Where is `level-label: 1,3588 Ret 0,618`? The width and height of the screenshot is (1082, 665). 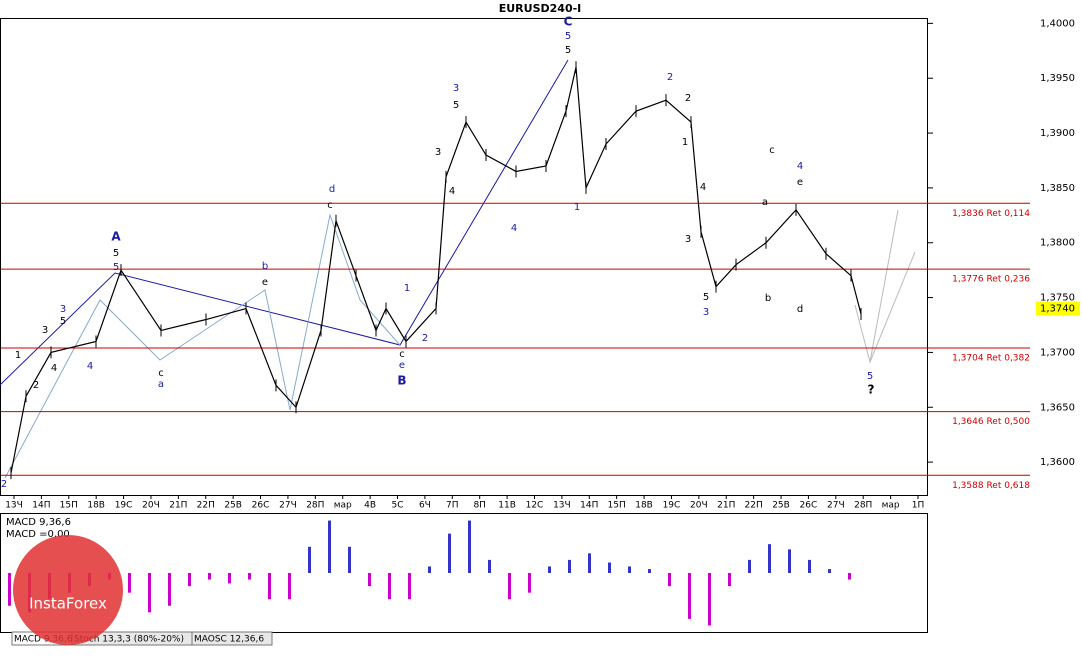 level-label: 1,3588 Ret 0,618 is located at coordinates (991, 486).